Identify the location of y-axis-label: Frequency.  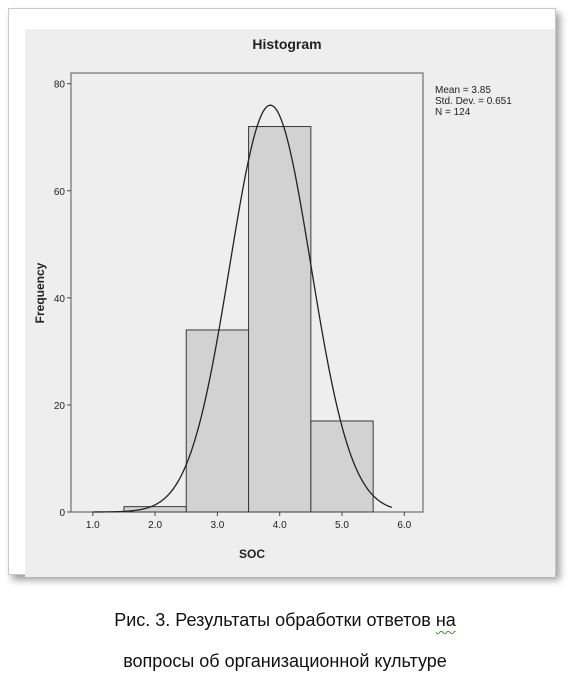
(40, 292).